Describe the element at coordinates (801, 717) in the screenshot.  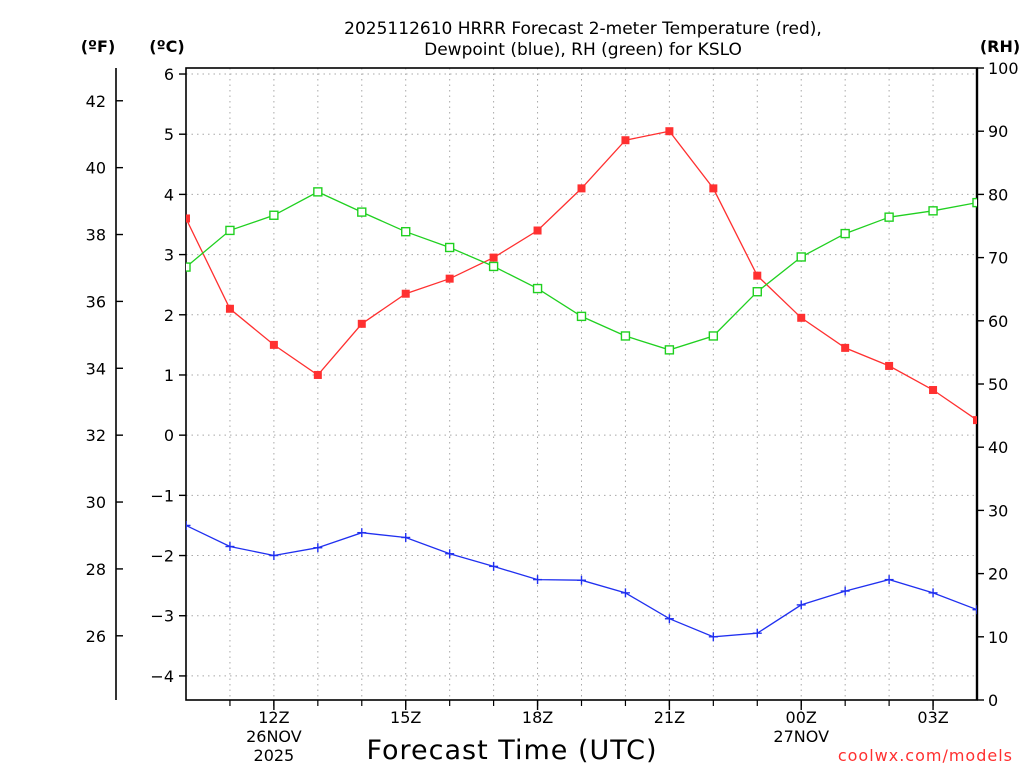
I see `x-tick-label: 00Z` at that location.